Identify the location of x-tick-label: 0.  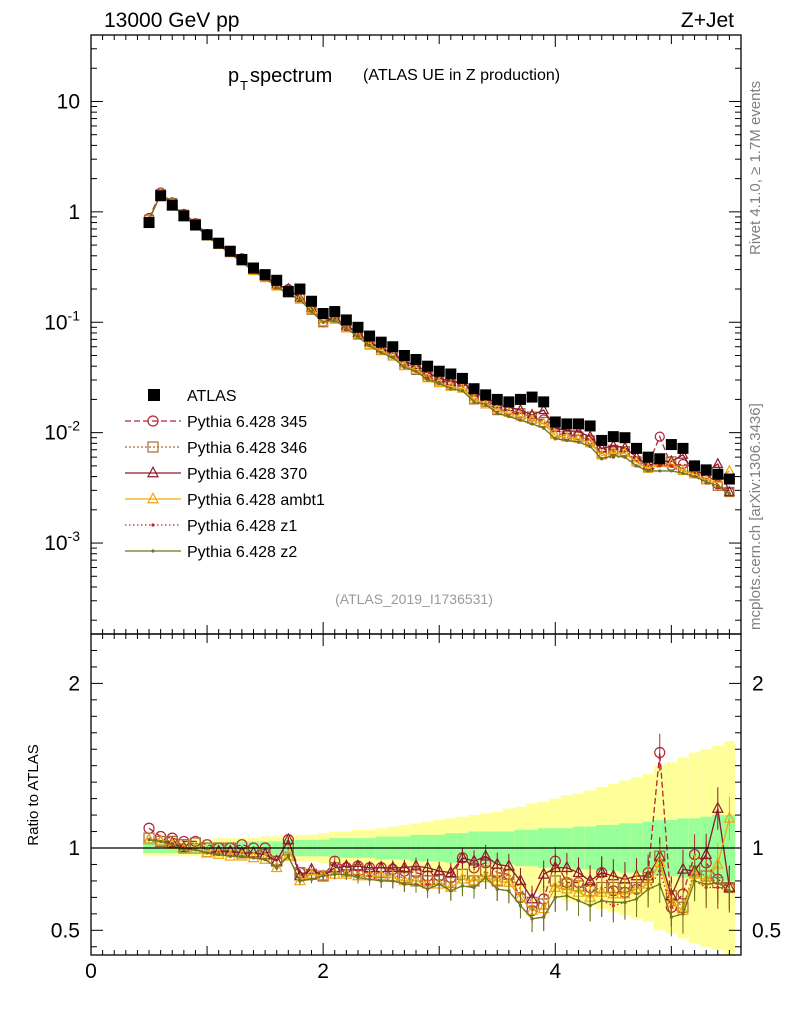
(91, 971).